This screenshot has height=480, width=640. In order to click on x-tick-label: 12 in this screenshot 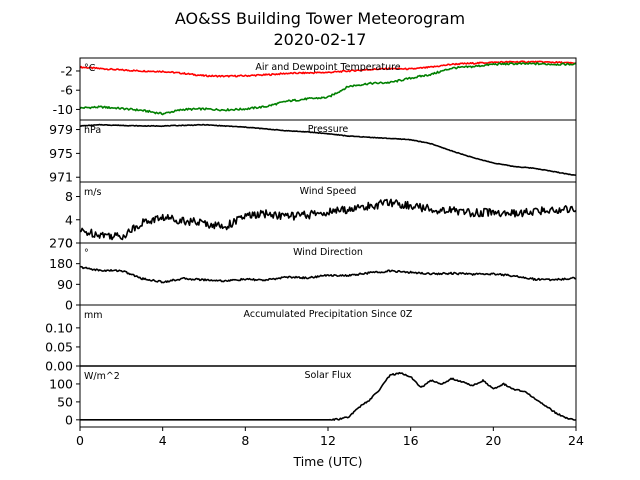, I will do `click(328, 440)`.